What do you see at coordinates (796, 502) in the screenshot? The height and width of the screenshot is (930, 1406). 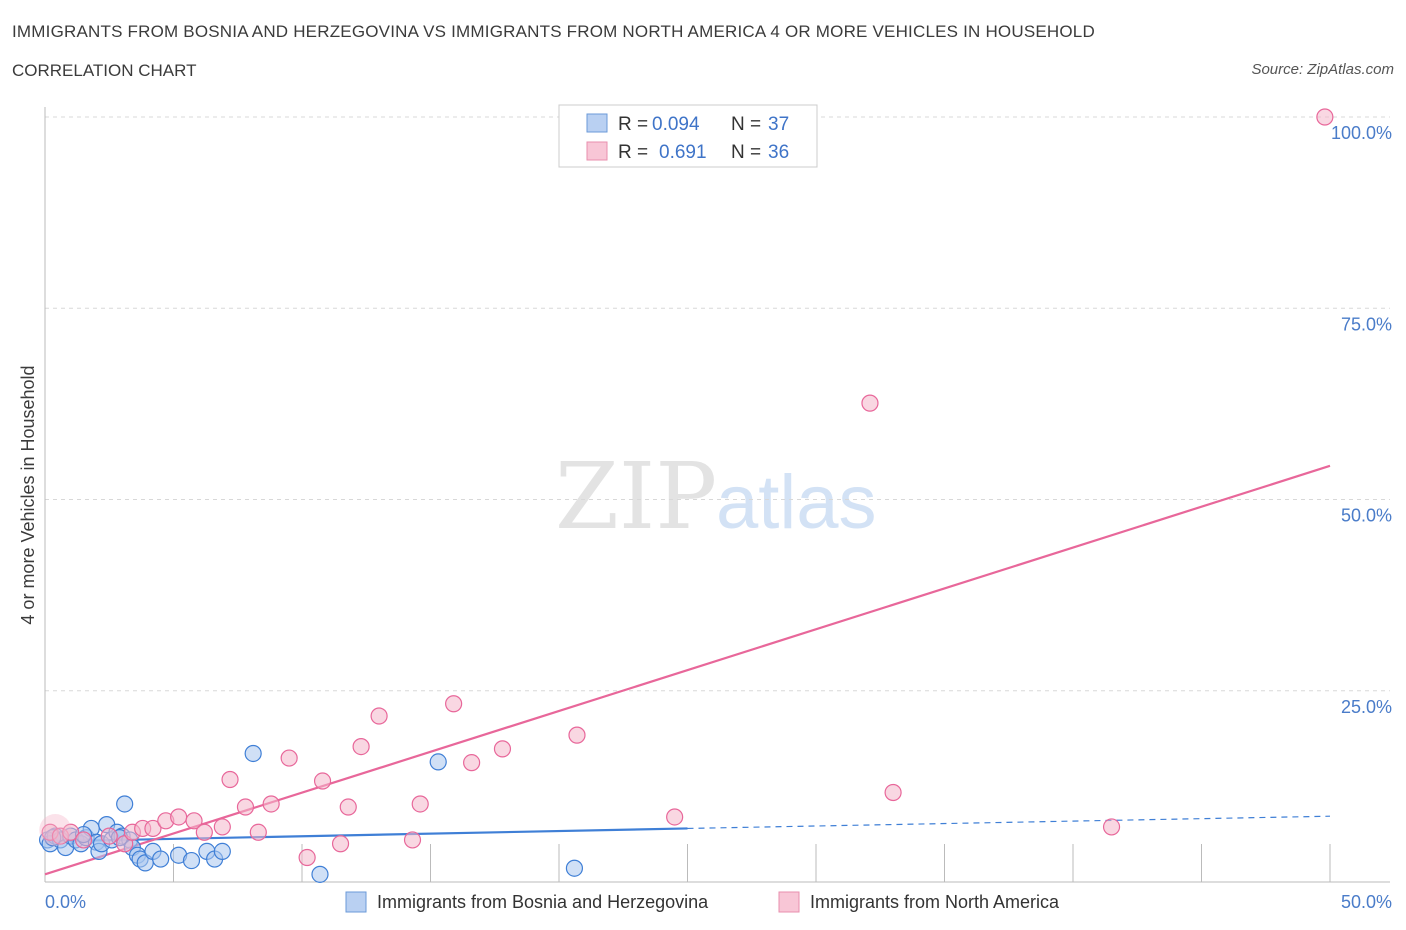 I see `watermark-atlas: atlas` at bounding box center [796, 502].